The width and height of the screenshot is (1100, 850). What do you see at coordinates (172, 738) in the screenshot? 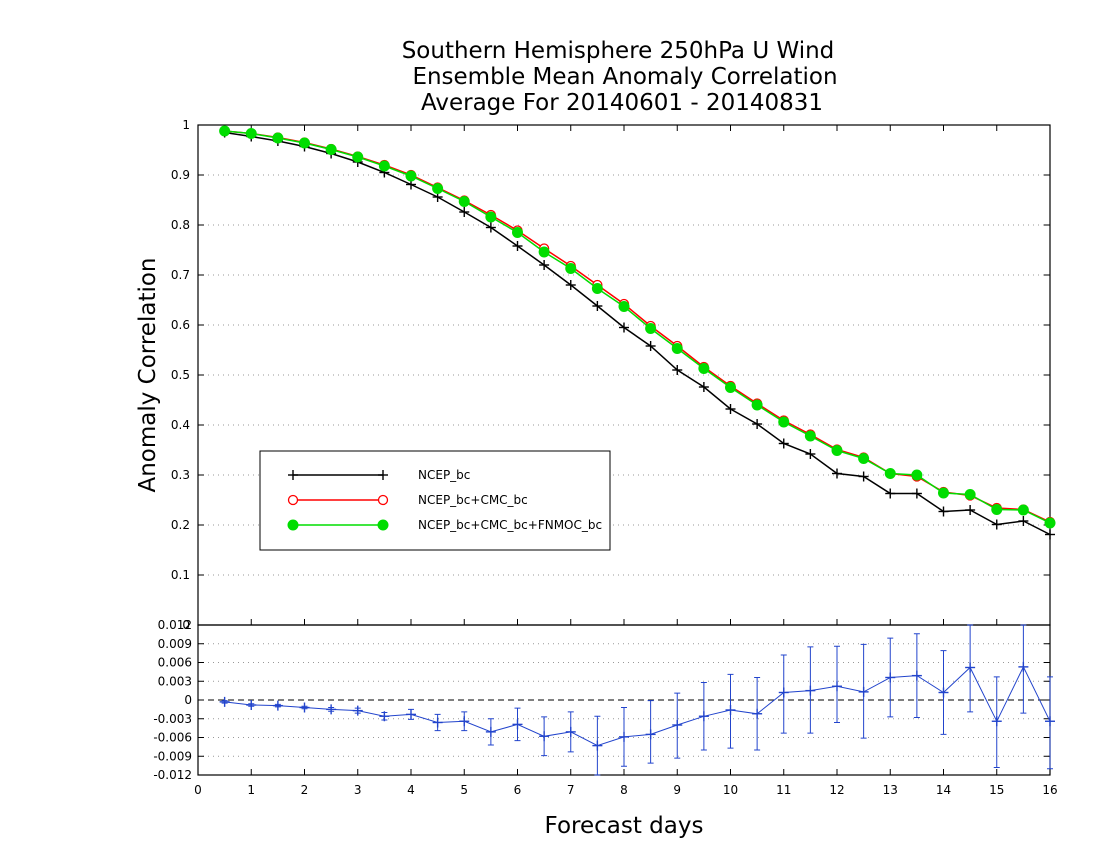
I see `bottom-y-tick-label: -0.006` at bounding box center [172, 738].